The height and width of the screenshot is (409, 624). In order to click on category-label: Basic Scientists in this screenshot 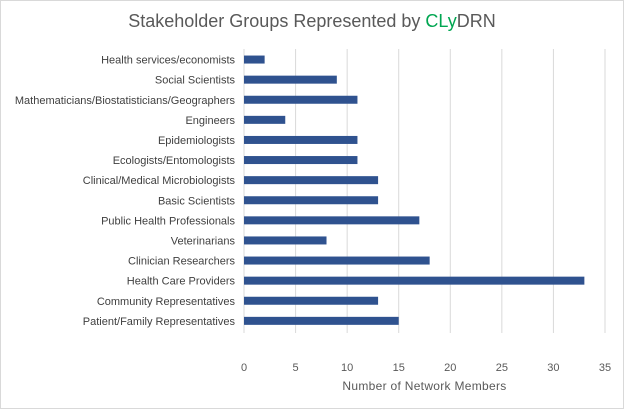, I will do `click(197, 201)`.